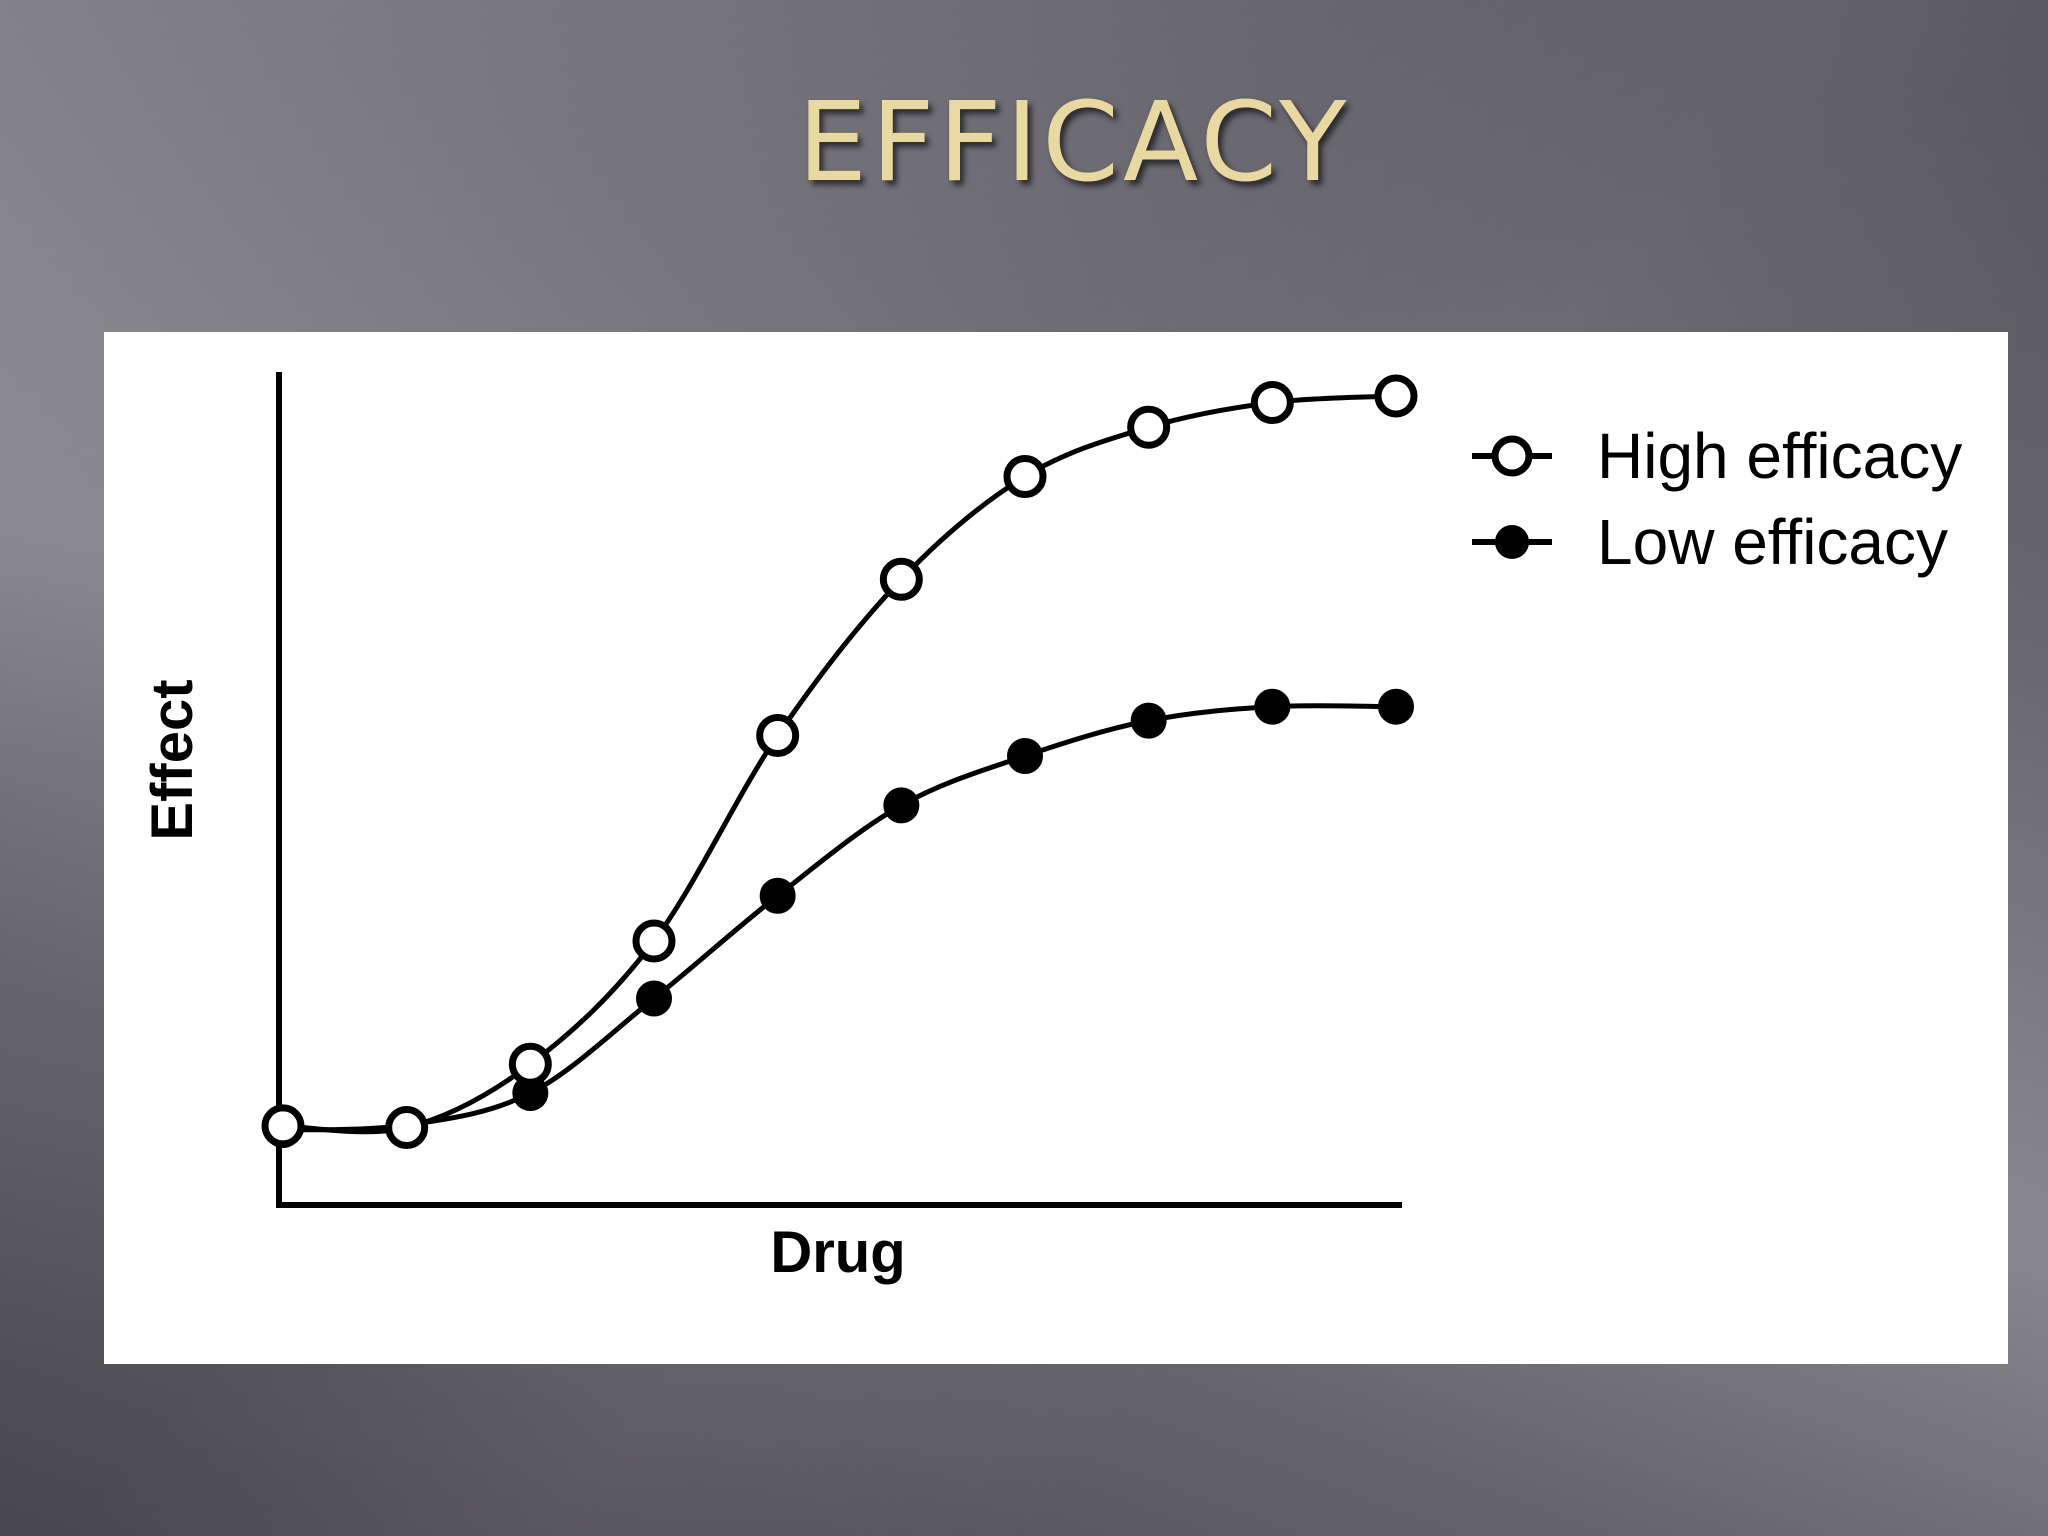 Image resolution: width=2048 pixels, height=1536 pixels. I want to click on legend-marker-low-efficacy, so click(1512, 542).